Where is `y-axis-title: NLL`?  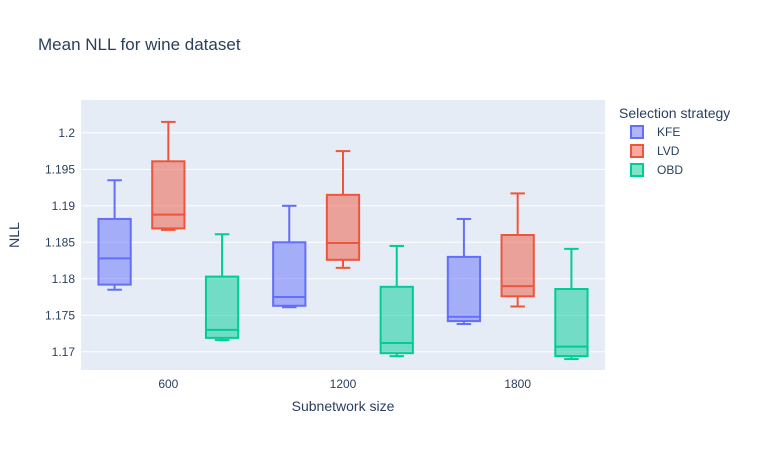
y-axis-title: NLL is located at coordinates (14, 235).